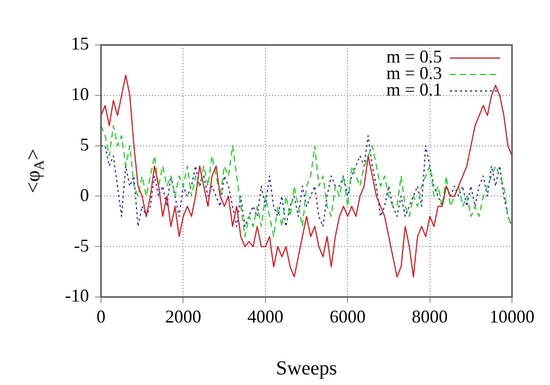  Describe the element at coordinates (430, 316) in the screenshot. I see `x-tick-label: 8000` at that location.